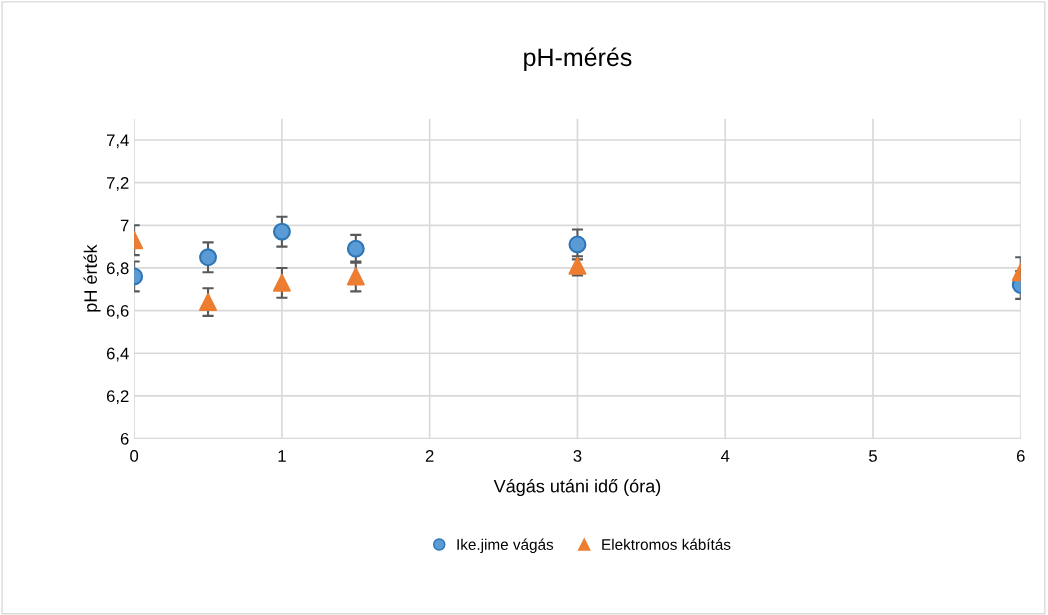  Describe the element at coordinates (1020, 456) in the screenshot. I see `x-tick-label: 6` at that location.